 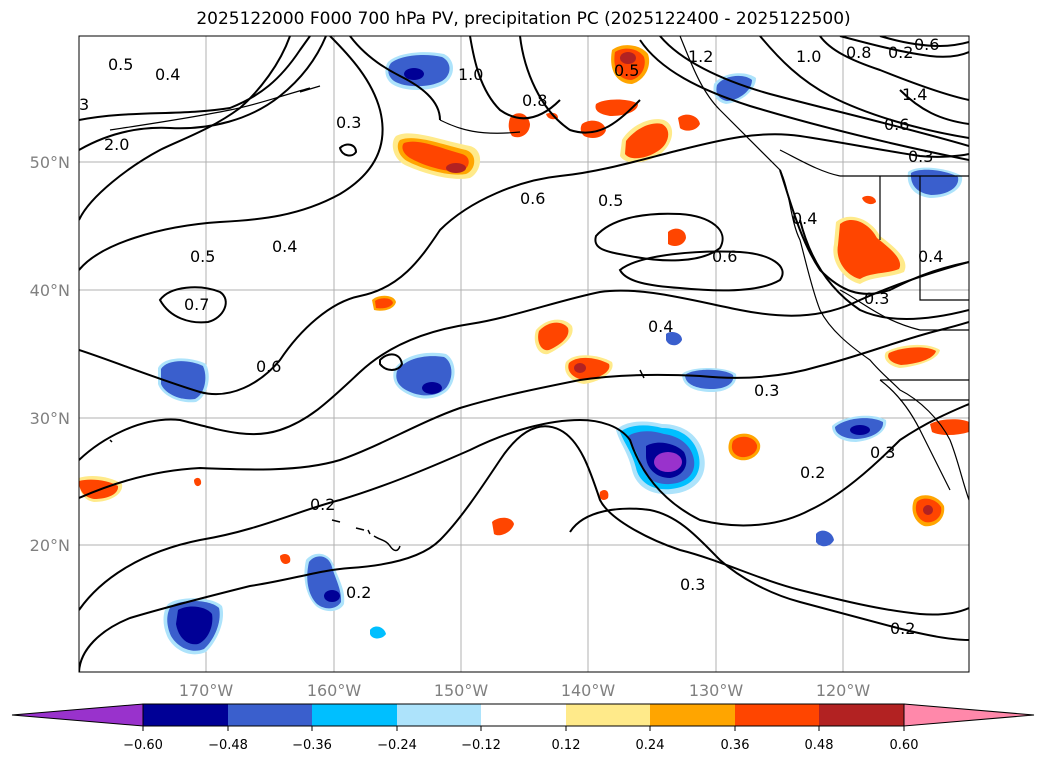 What do you see at coordinates (50, 354) in the screenshot?
I see `lat-labels: 50°N 40°N 30°N 20°N` at bounding box center [50, 354].